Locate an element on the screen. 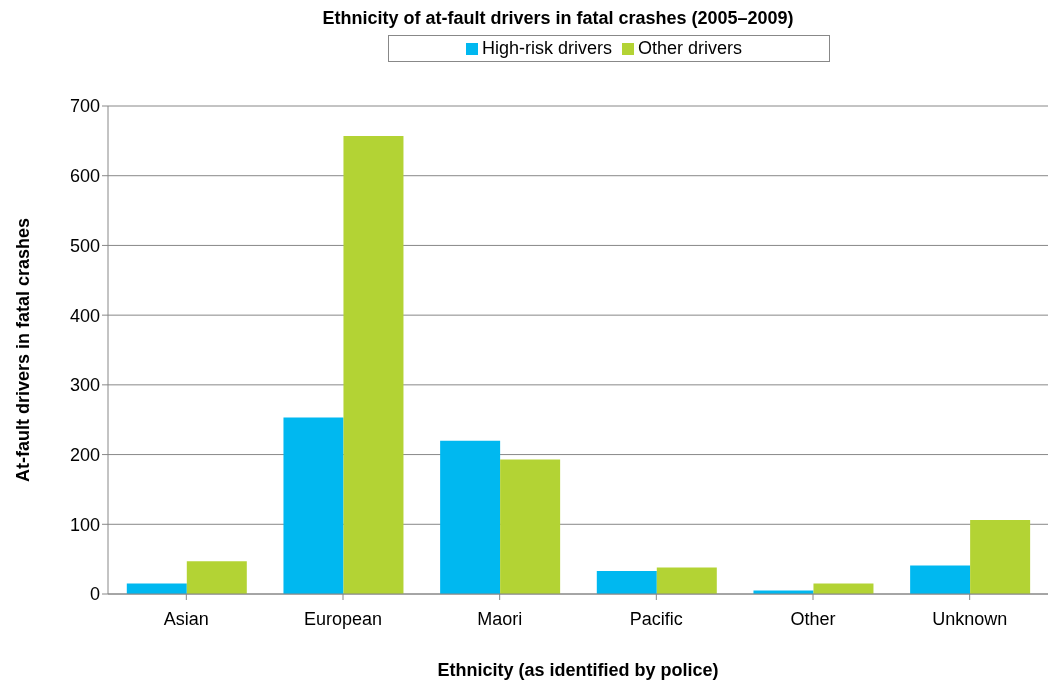 This screenshot has height=697, width=1051. x-tick-label: Unknown is located at coordinates (970, 618).